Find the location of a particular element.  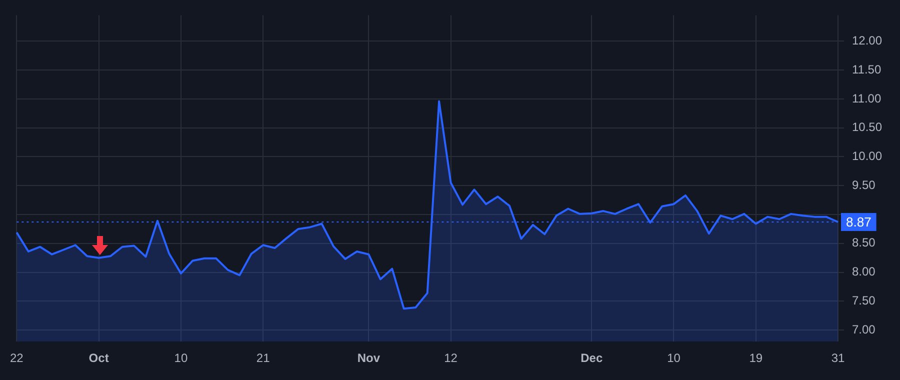

y-tick-label: 11.50 is located at coordinates (867, 69).